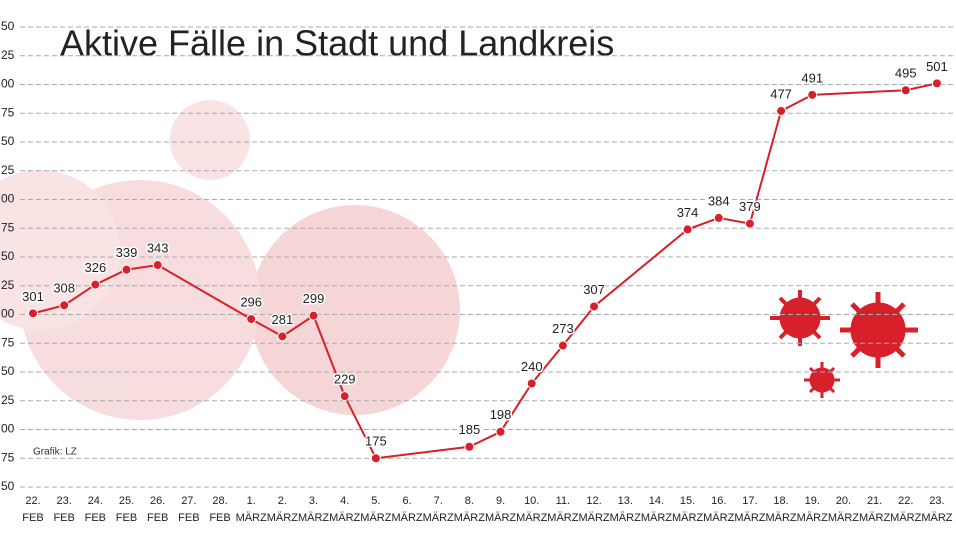 Image resolution: width=956 pixels, height=538 pixels. Describe the element at coordinates (32, 509) in the screenshot. I see `x-tick-label: 22. FEB` at that location.